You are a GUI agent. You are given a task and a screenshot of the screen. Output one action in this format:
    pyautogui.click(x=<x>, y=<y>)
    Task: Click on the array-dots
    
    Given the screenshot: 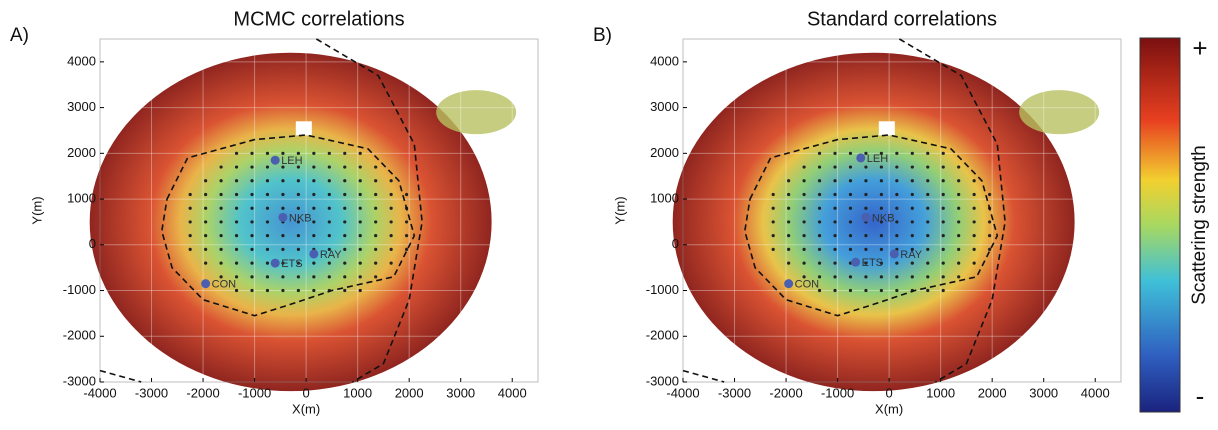 What is the action you would take?
    pyautogui.click(x=298, y=222)
    